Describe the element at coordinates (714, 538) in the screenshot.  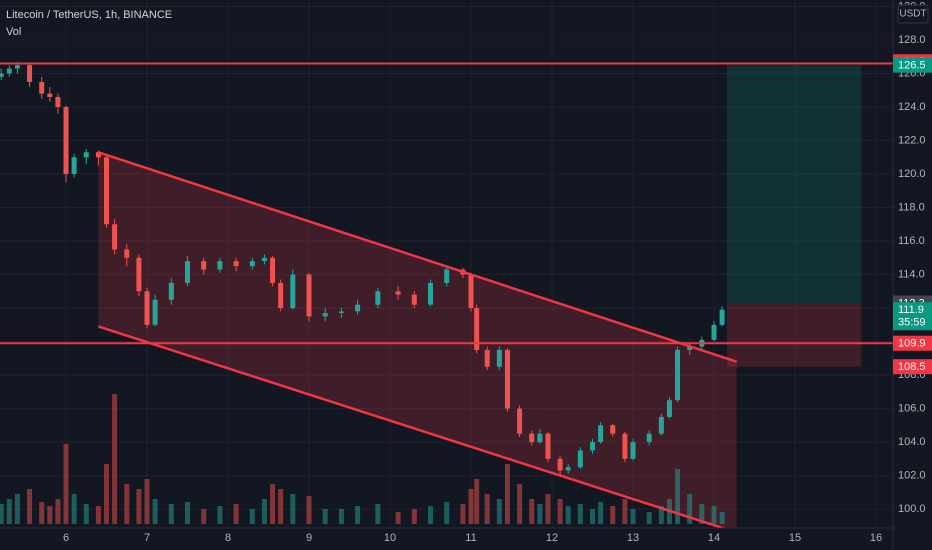
I see `x-tick-label: 14` at that location.